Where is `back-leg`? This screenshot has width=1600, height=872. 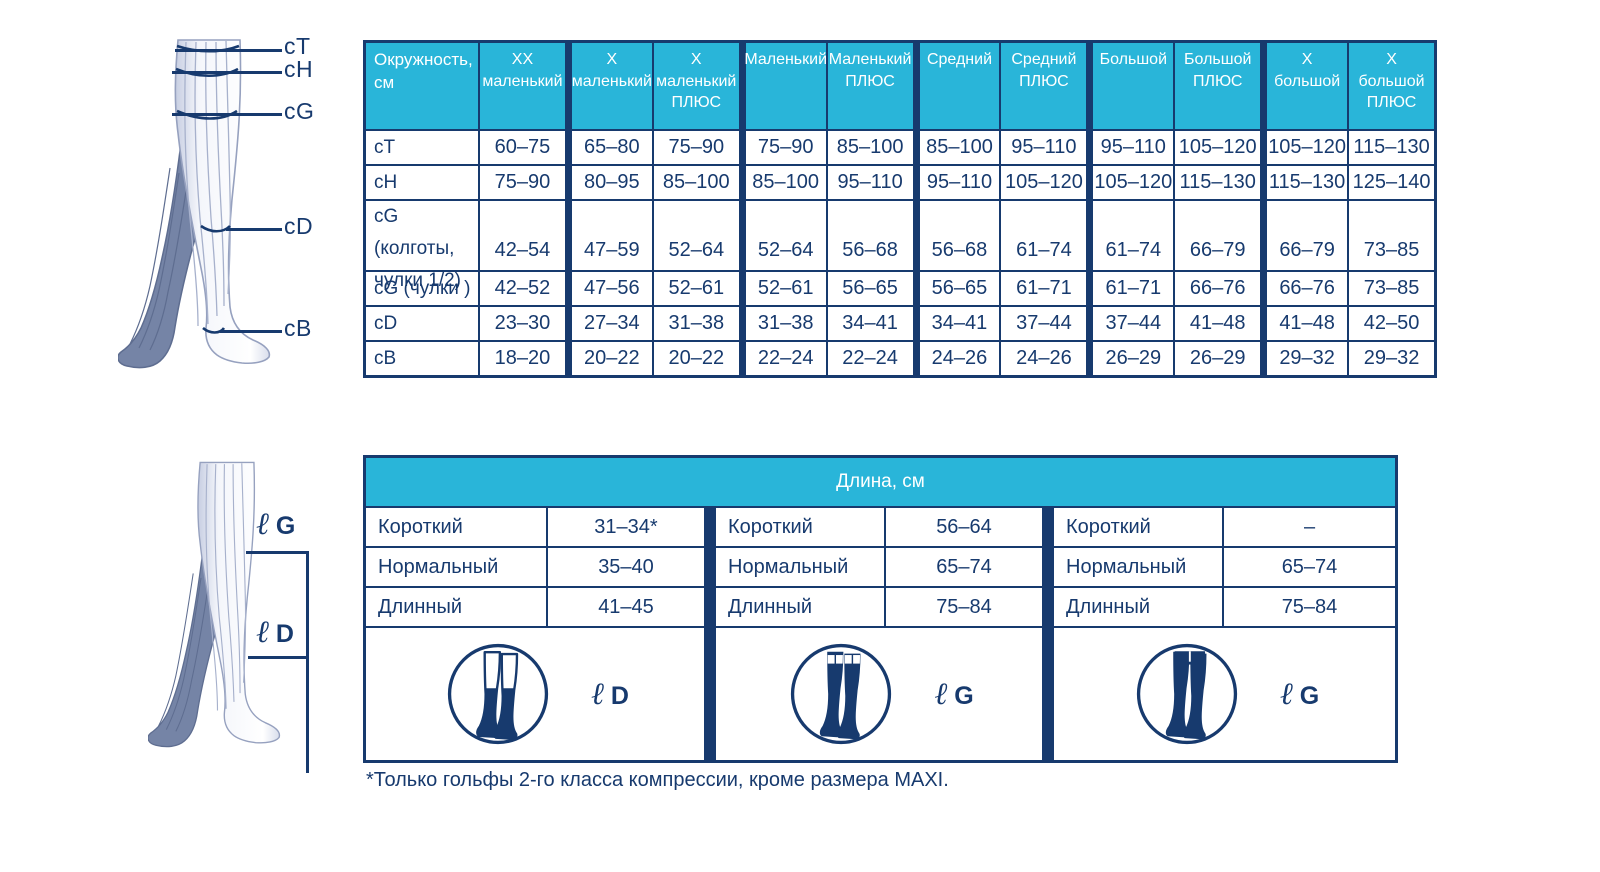 back-leg is located at coordinates (164, 255).